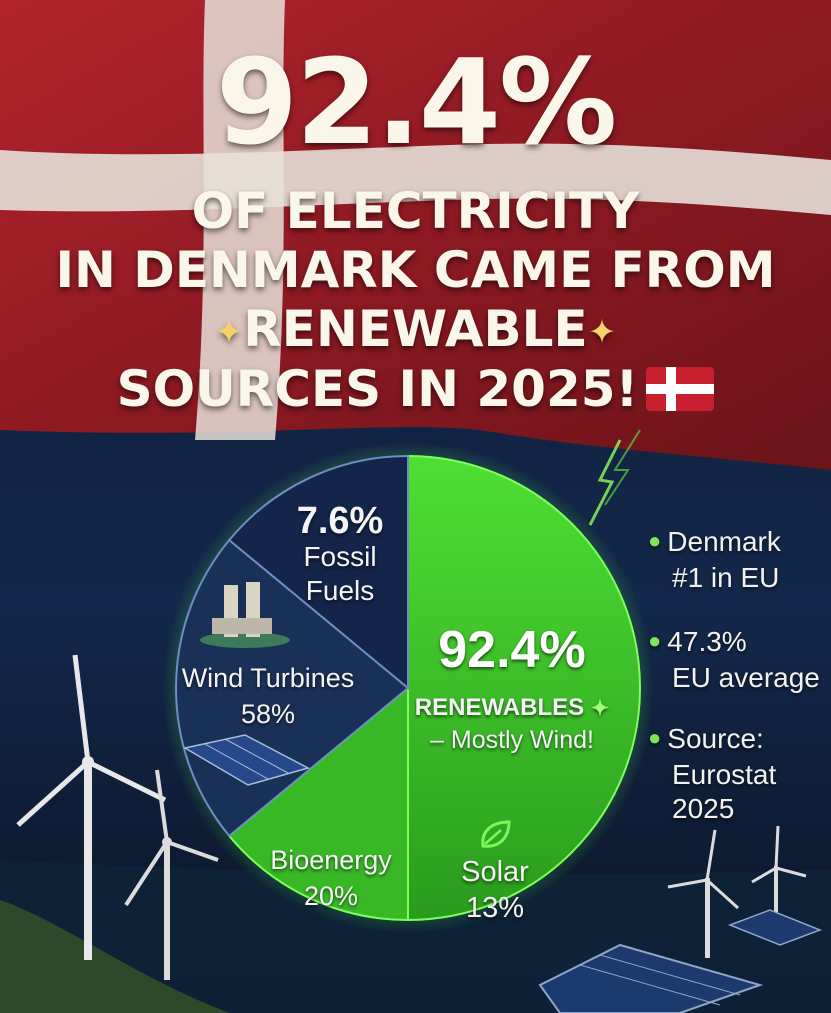 The image size is (831, 1013). I want to click on solar-name: Solar, so click(495, 872).